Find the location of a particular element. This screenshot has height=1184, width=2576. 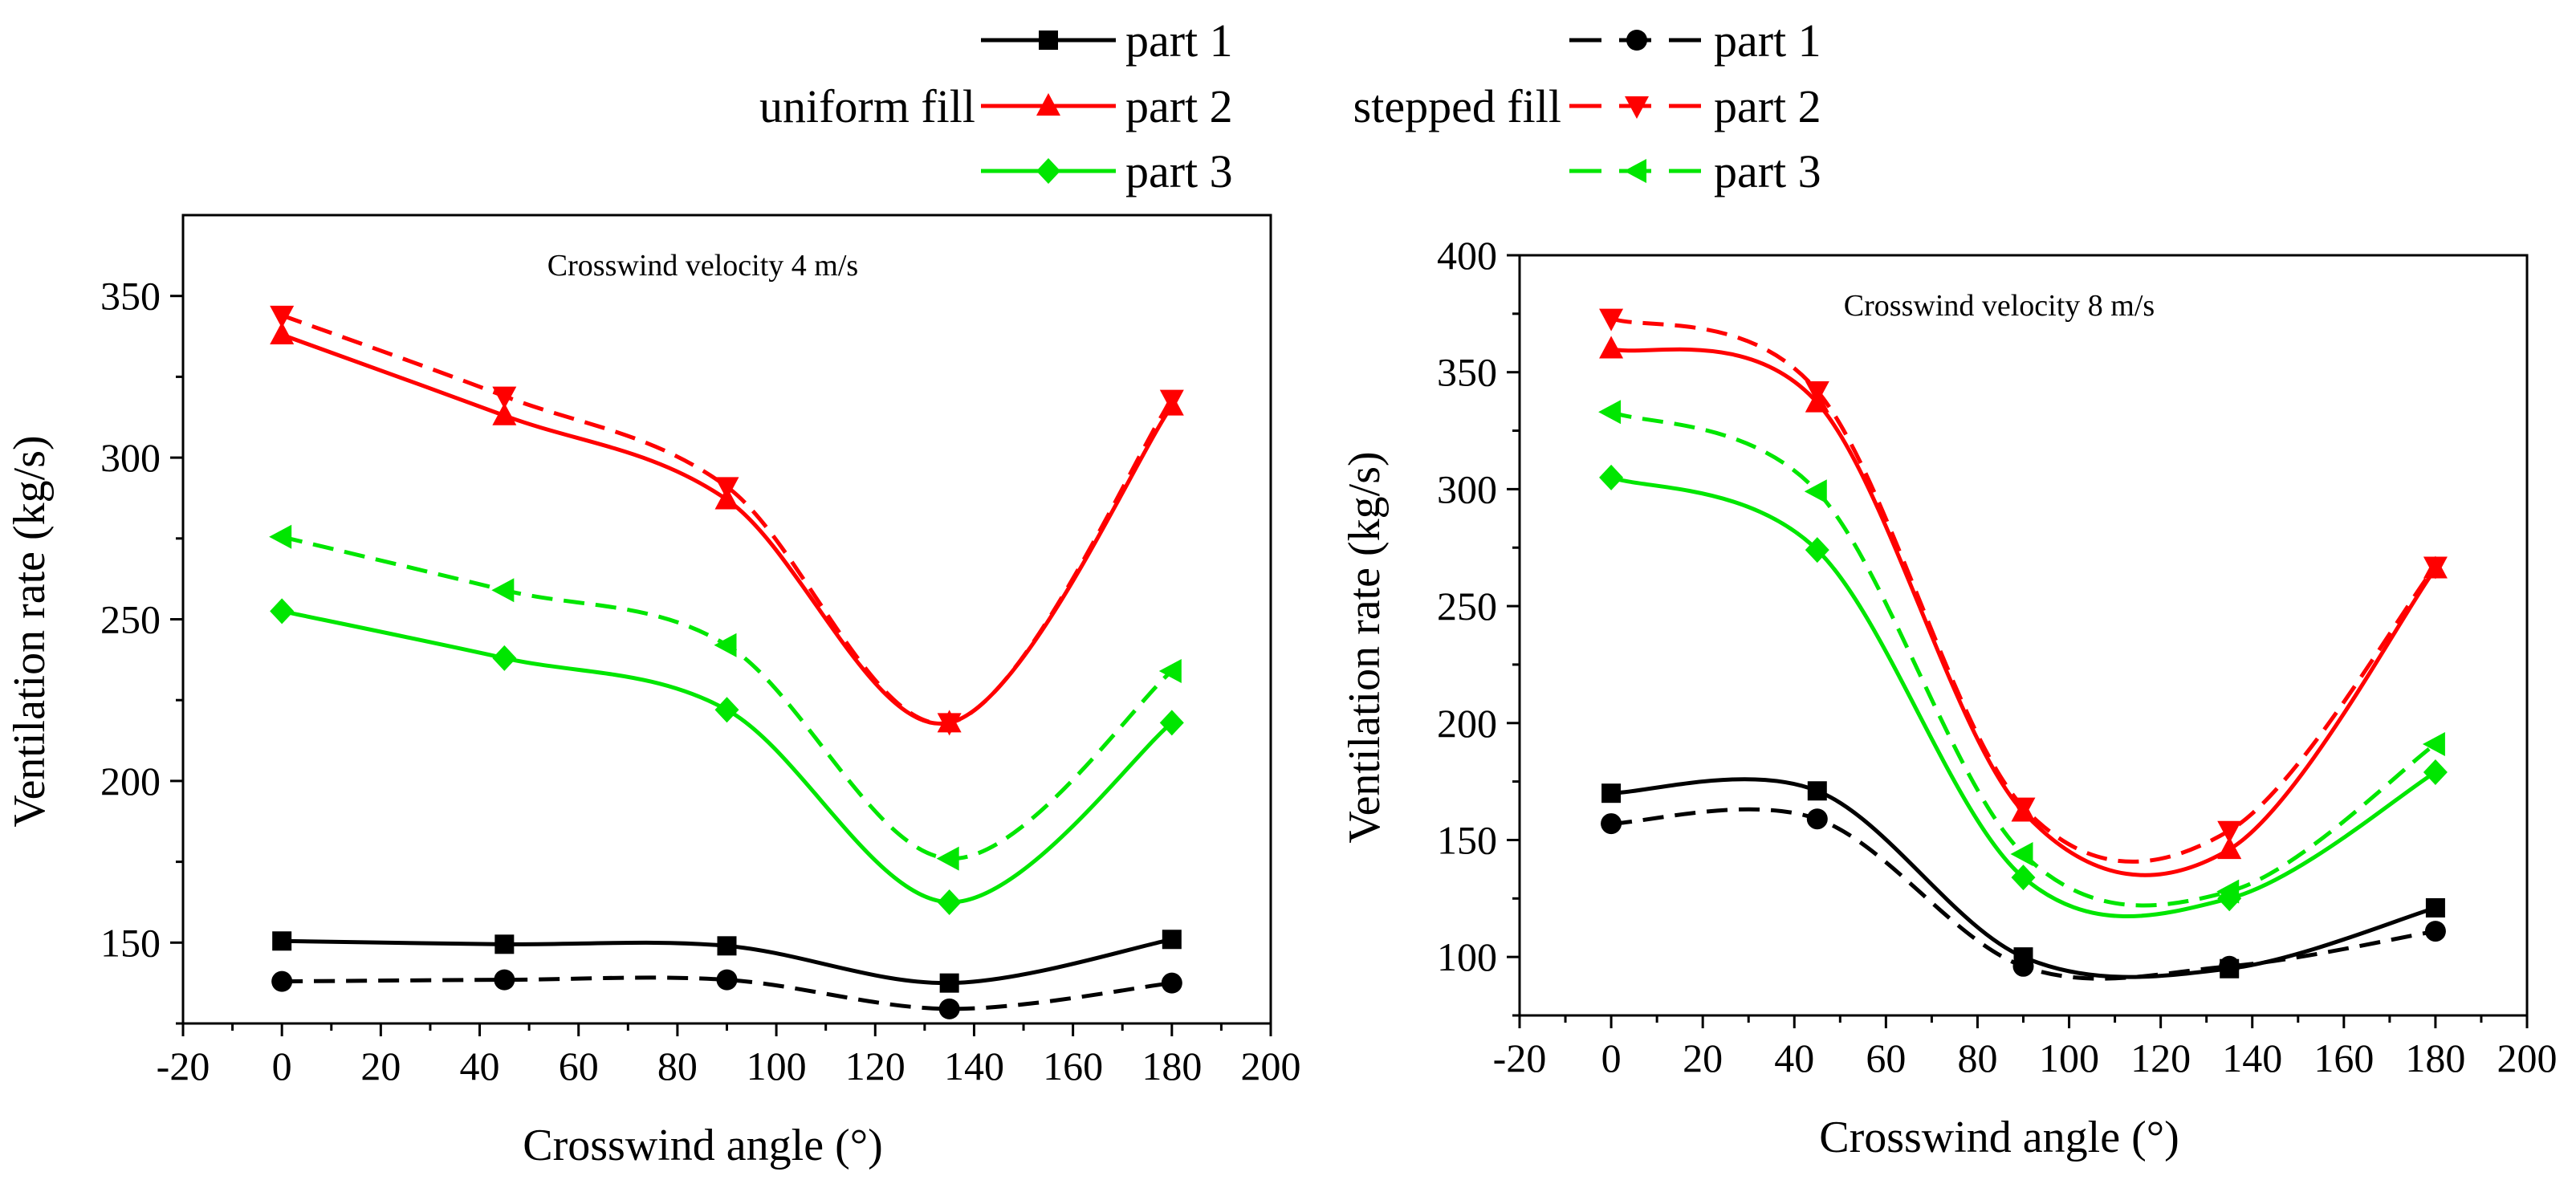

series-uniform-part1 is located at coordinates (727, 961).